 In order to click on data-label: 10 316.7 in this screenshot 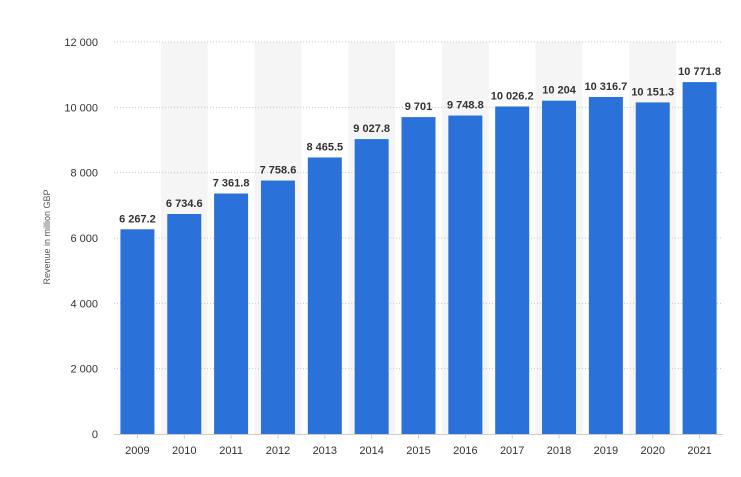, I will do `click(605, 87)`.